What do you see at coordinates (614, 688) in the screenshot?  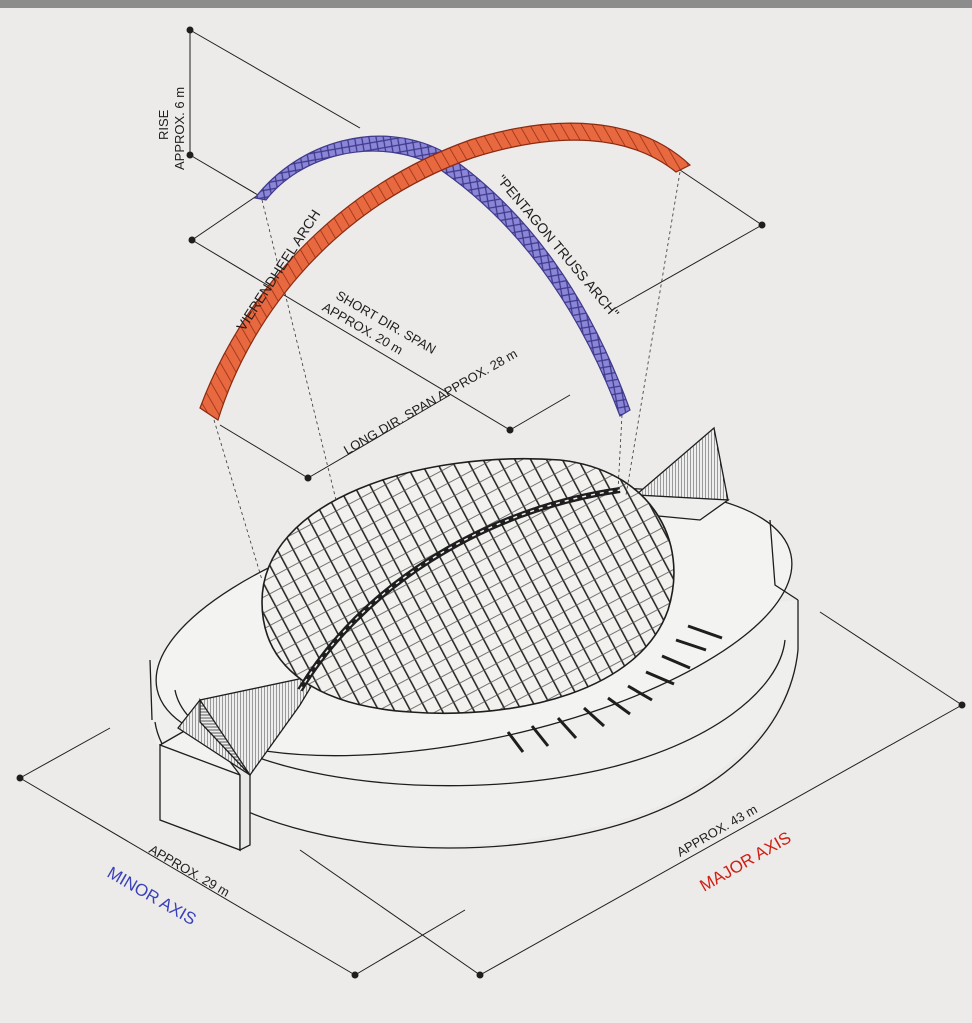 I see `seating-slots` at bounding box center [614, 688].